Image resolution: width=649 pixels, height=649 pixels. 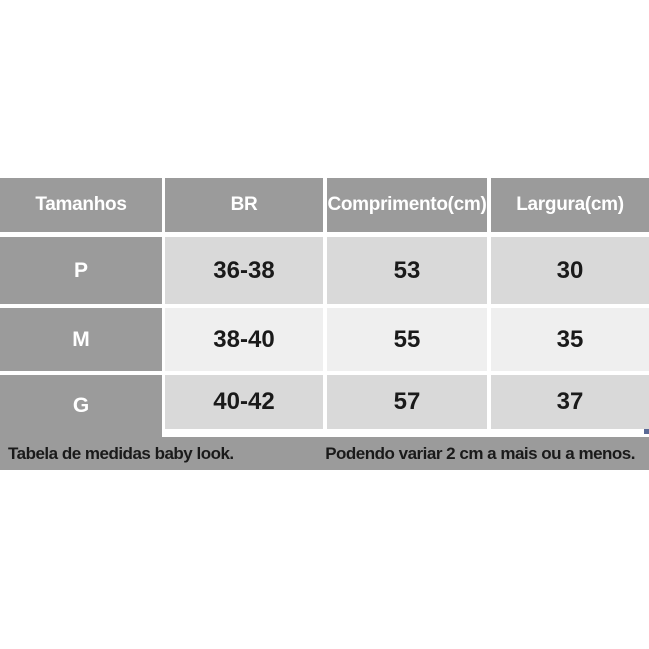 I want to click on header-cell-br: BR, so click(x=244, y=205).